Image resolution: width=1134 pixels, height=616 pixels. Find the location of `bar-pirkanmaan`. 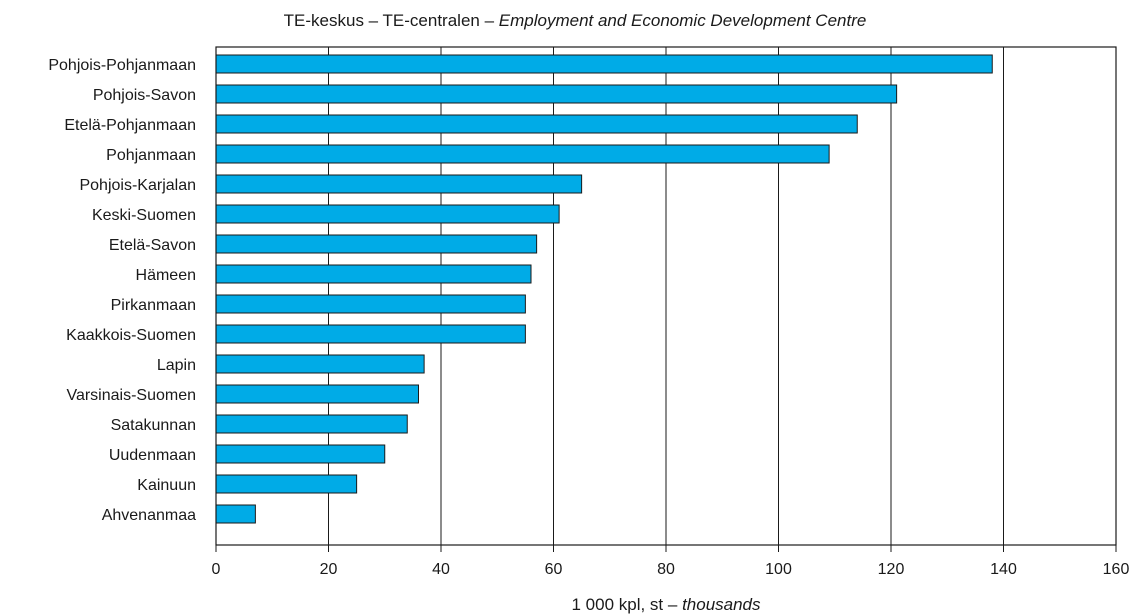

bar-pirkanmaan is located at coordinates (370, 304).